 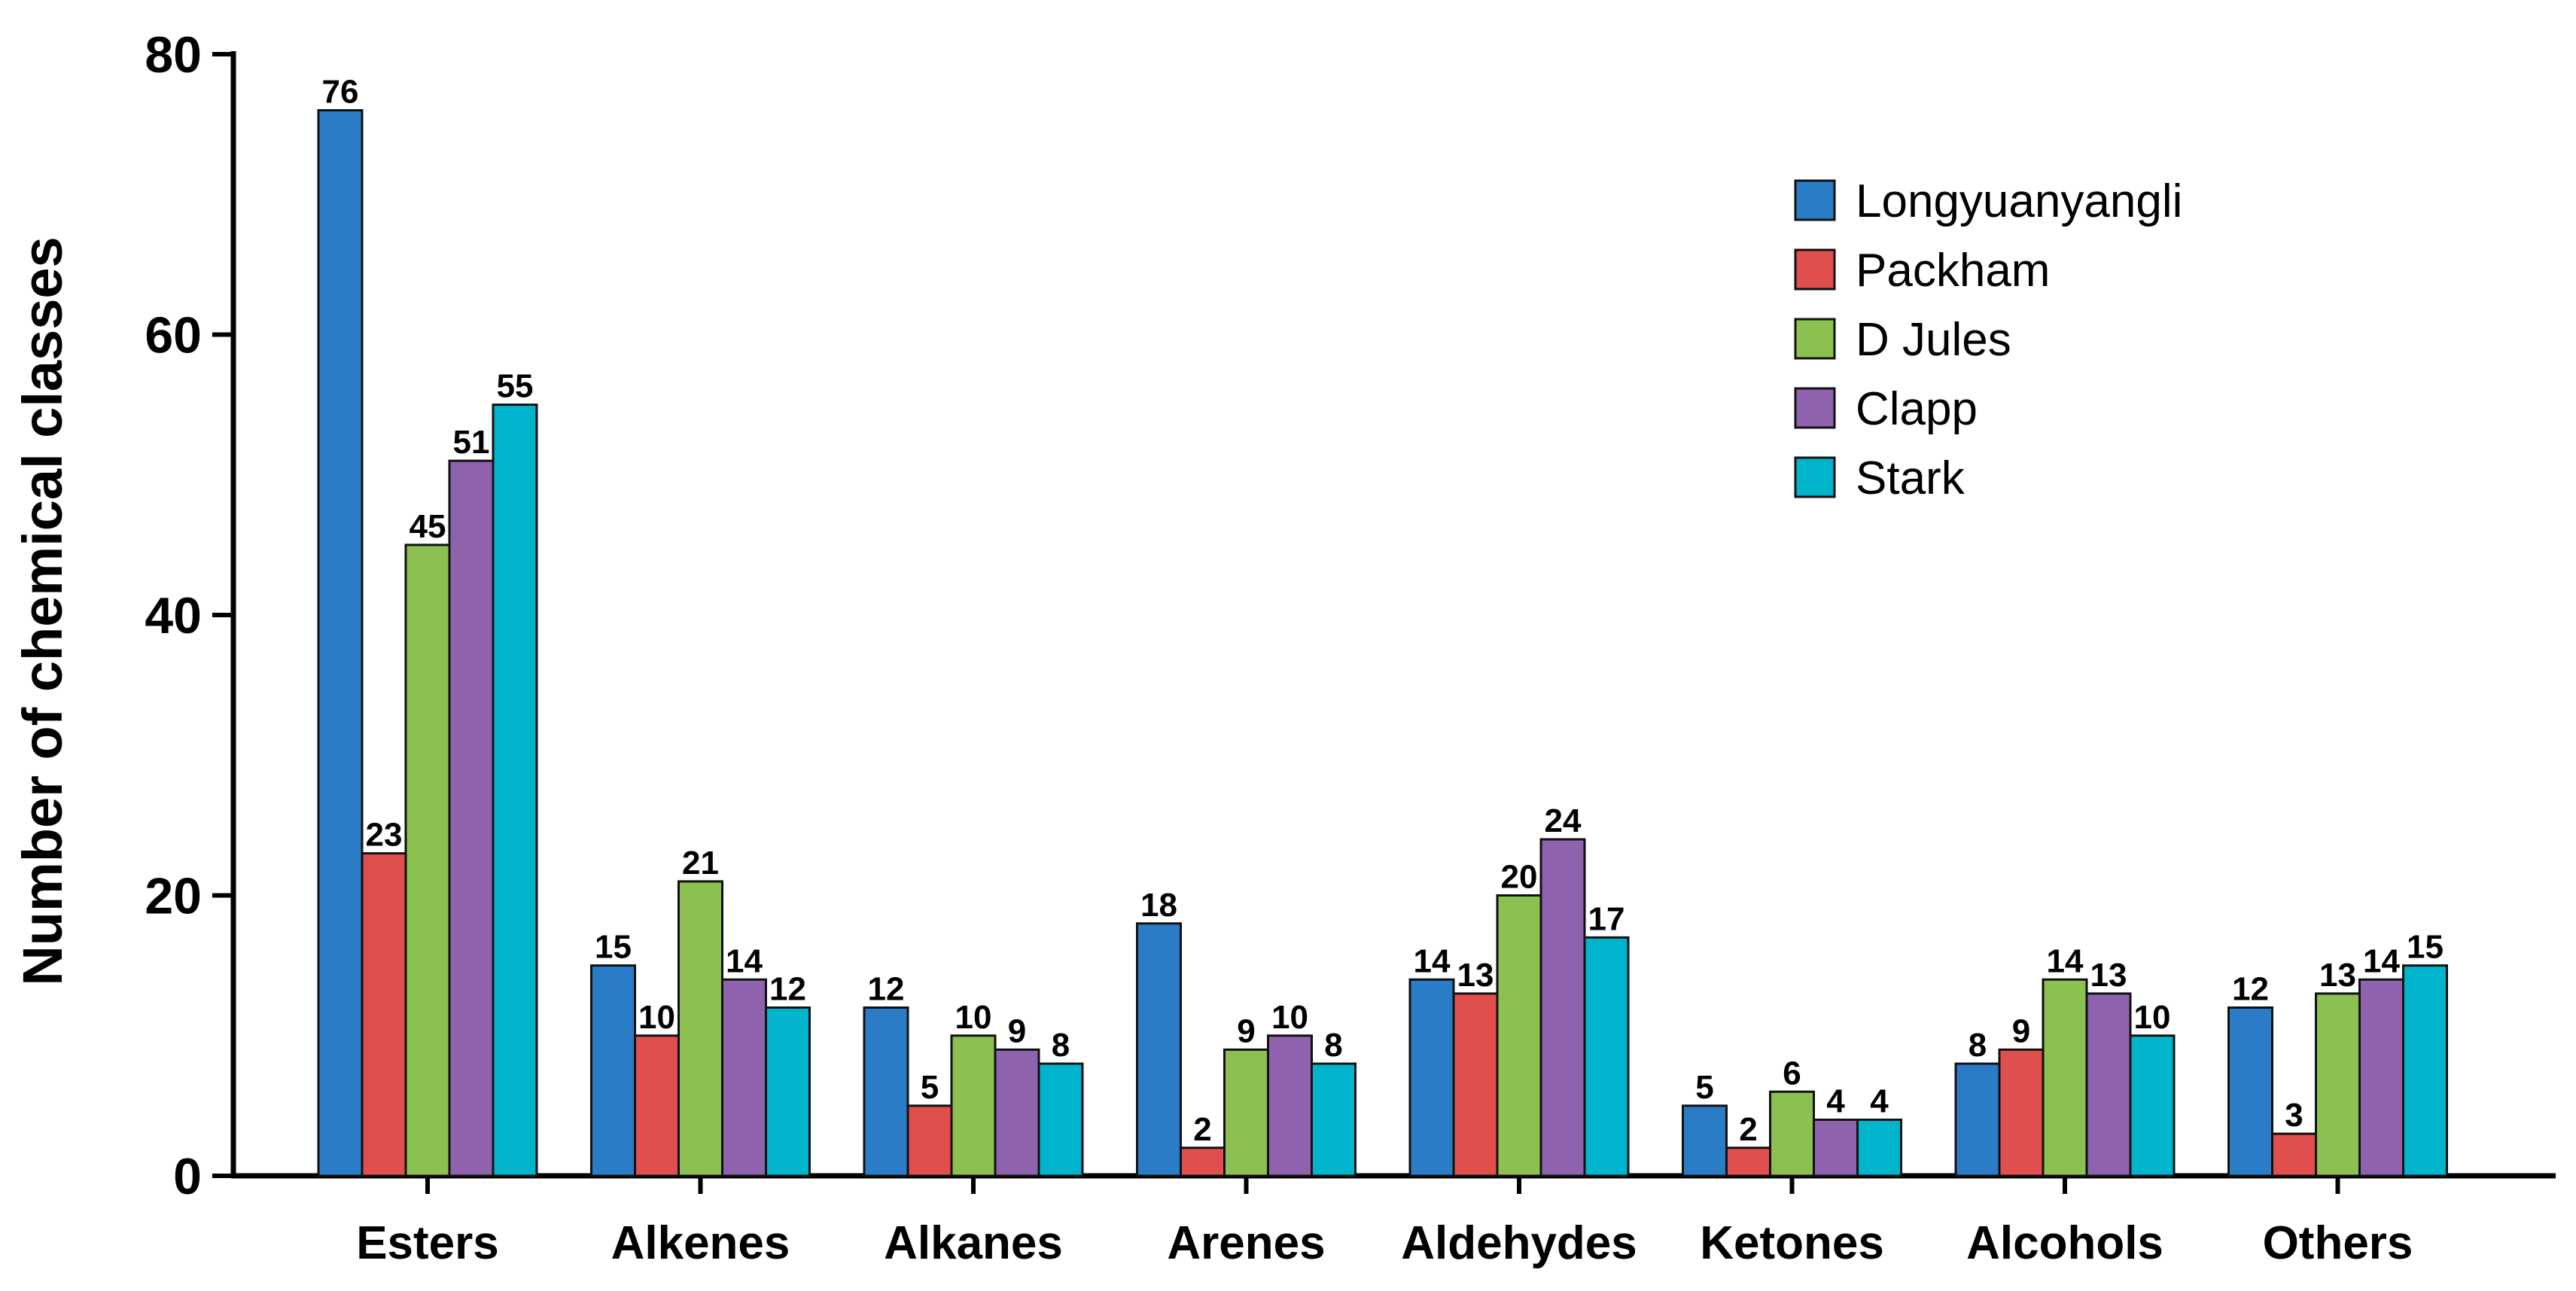 What do you see at coordinates (428, 526) in the screenshot?
I see `data-label: 45` at bounding box center [428, 526].